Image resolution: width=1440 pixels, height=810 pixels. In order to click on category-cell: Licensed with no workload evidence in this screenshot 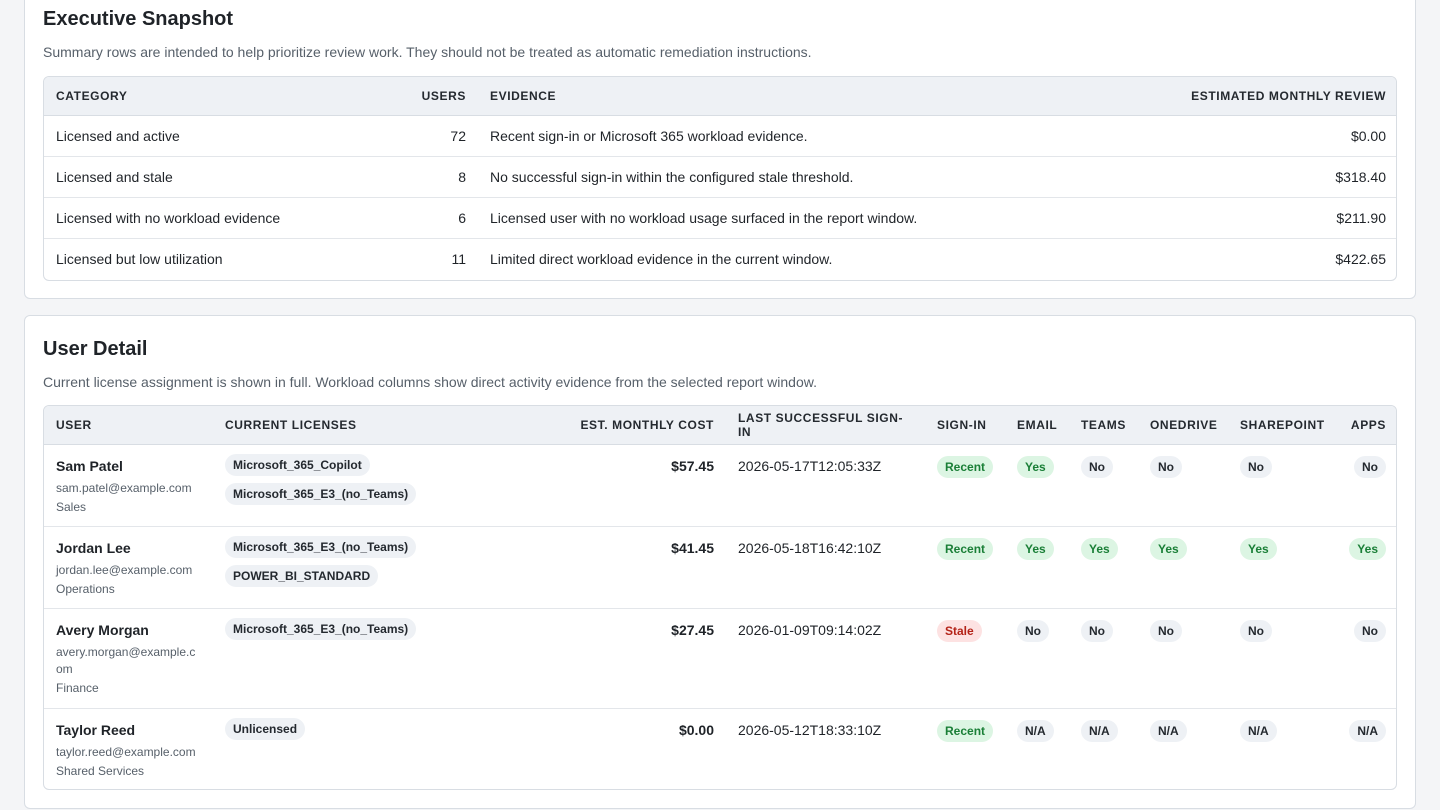, I will do `click(189, 218)`.